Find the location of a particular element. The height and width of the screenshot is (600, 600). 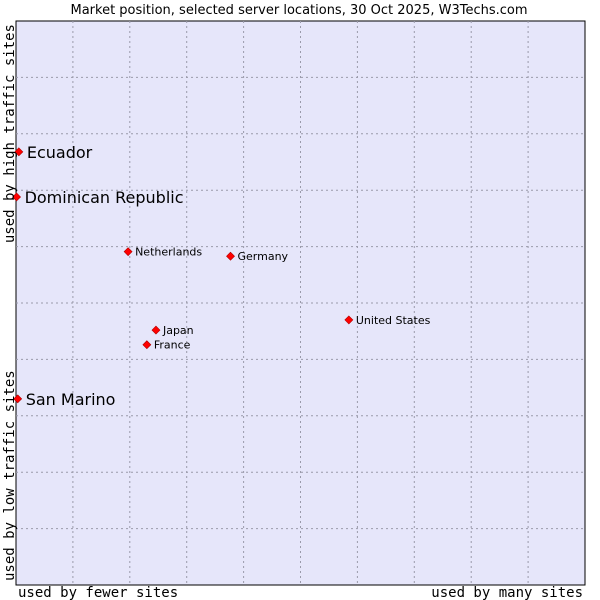

data-point-japan is located at coordinates (156, 330).